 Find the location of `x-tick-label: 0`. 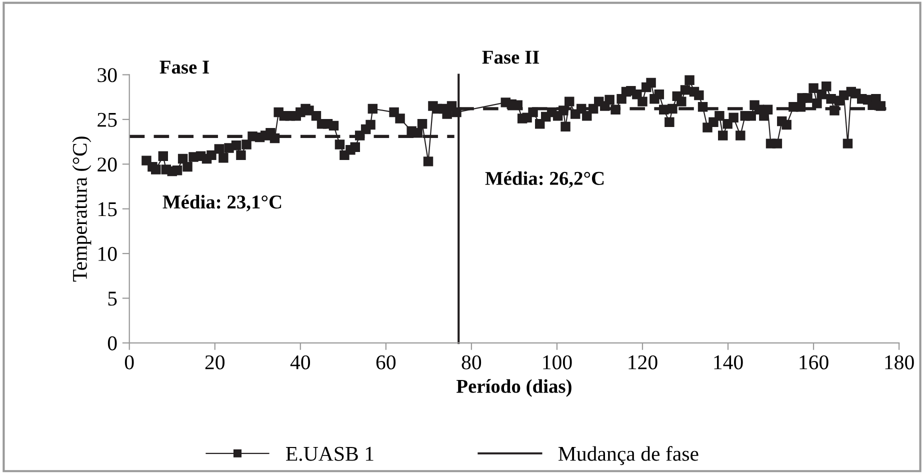

x-tick-label: 0 is located at coordinates (129, 362).